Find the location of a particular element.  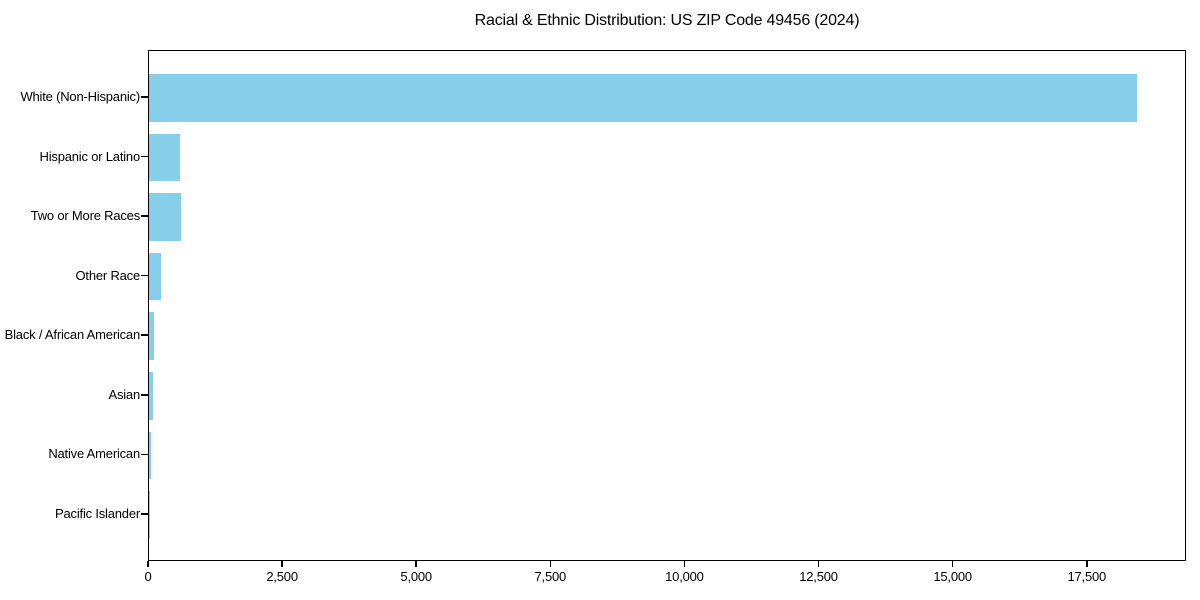

y-axis-label-black-african-american: Black / African American is located at coordinates (72, 335).